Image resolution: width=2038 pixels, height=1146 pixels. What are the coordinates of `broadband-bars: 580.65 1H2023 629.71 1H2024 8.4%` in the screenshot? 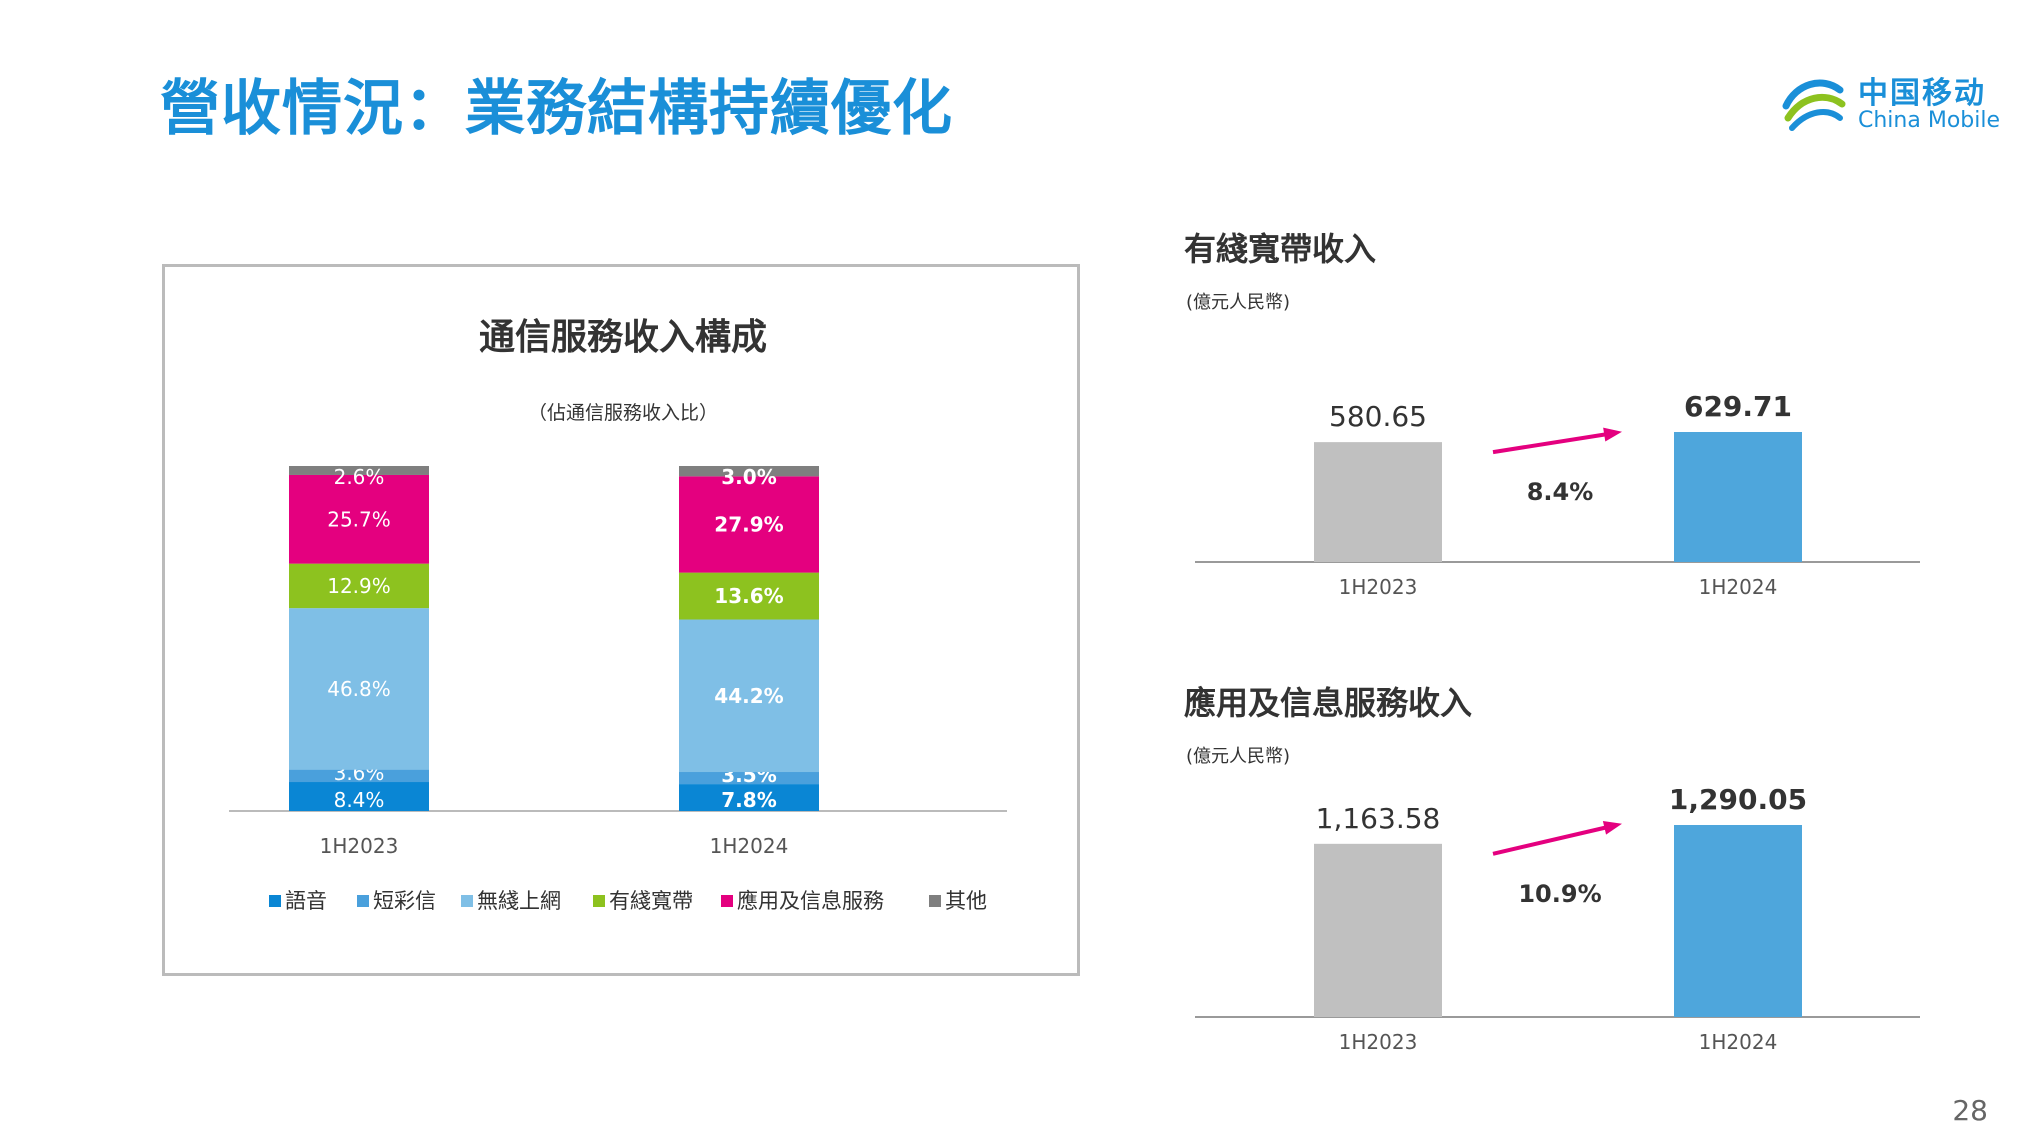 It's located at (1557, 494).